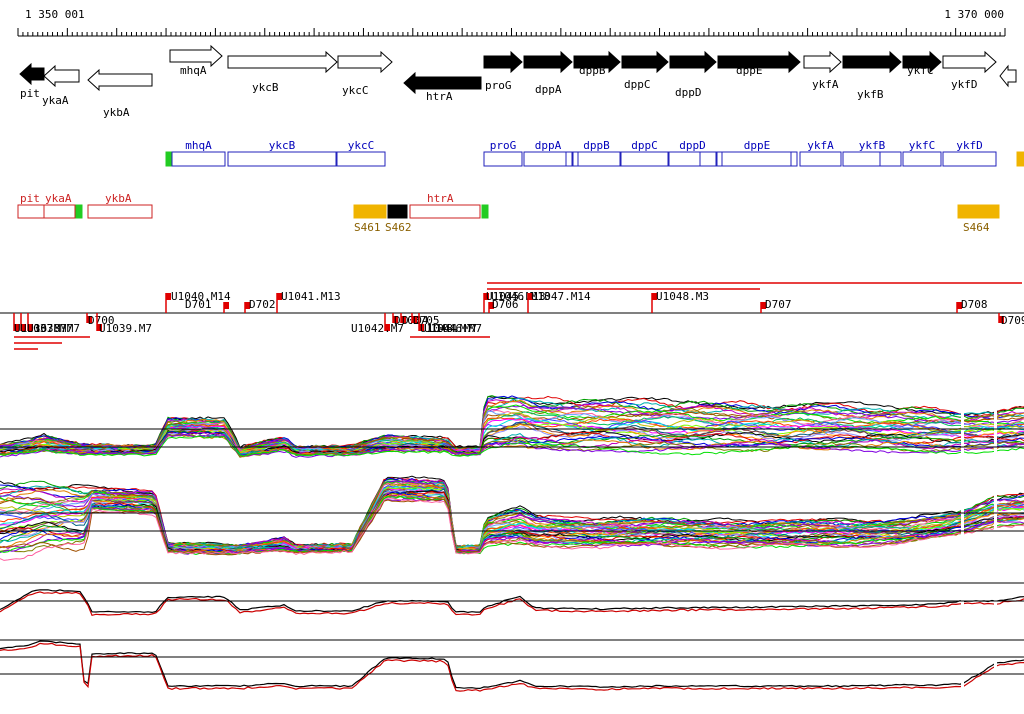 The width and height of the screenshot is (1024, 714). Describe the element at coordinates (596, 159) in the screenshot. I see `gene-box-dppB` at that location.